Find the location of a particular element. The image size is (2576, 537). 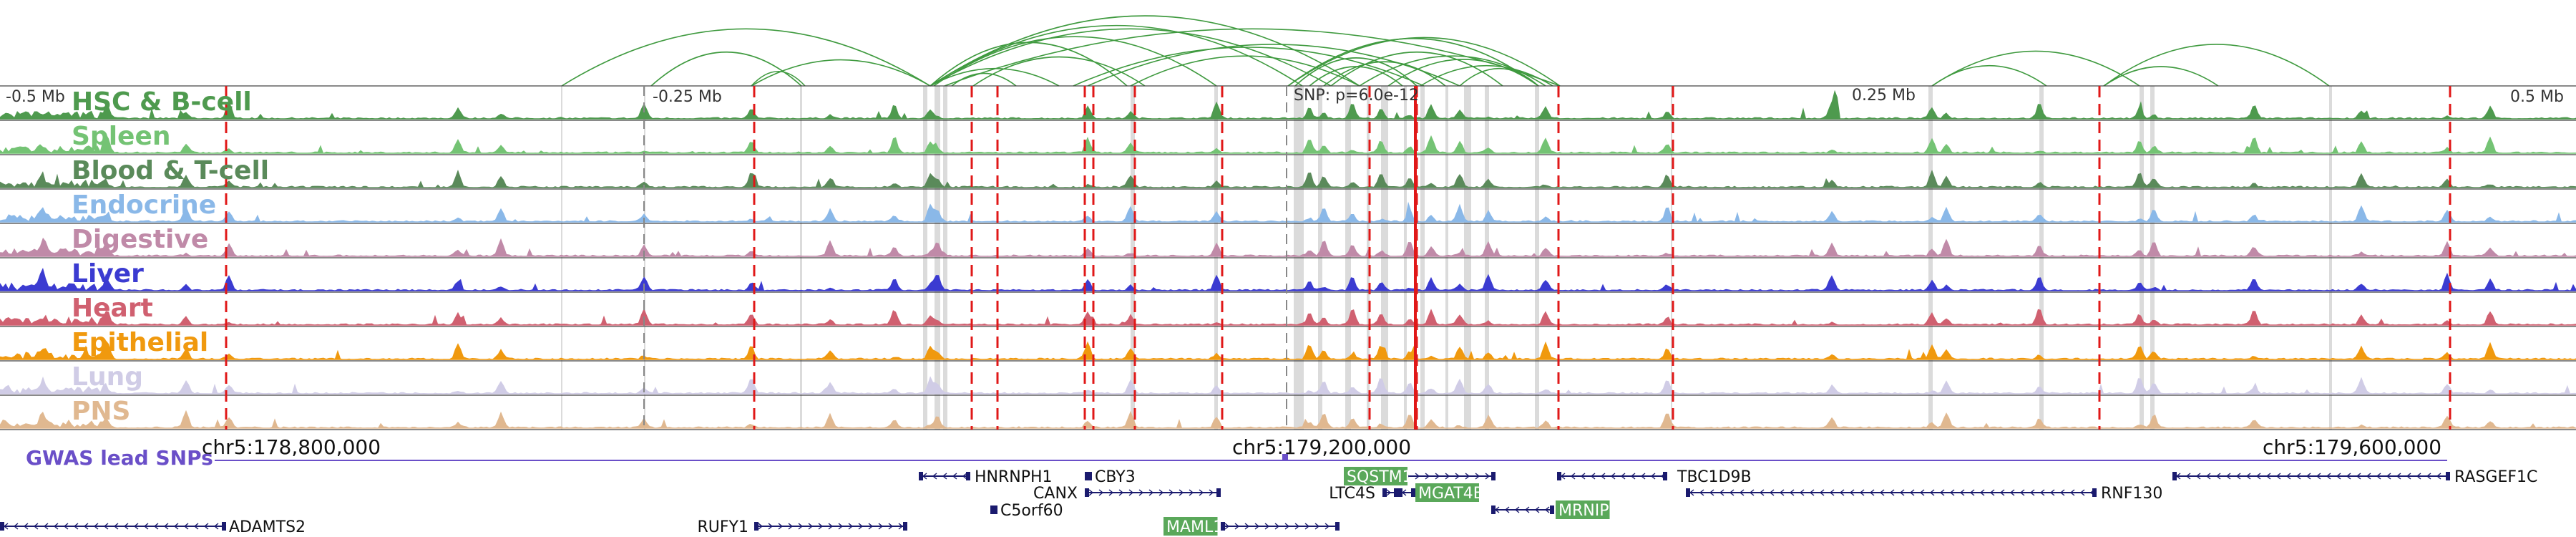

gene-hnrnph1: HNRNPH1 is located at coordinates (986, 477).